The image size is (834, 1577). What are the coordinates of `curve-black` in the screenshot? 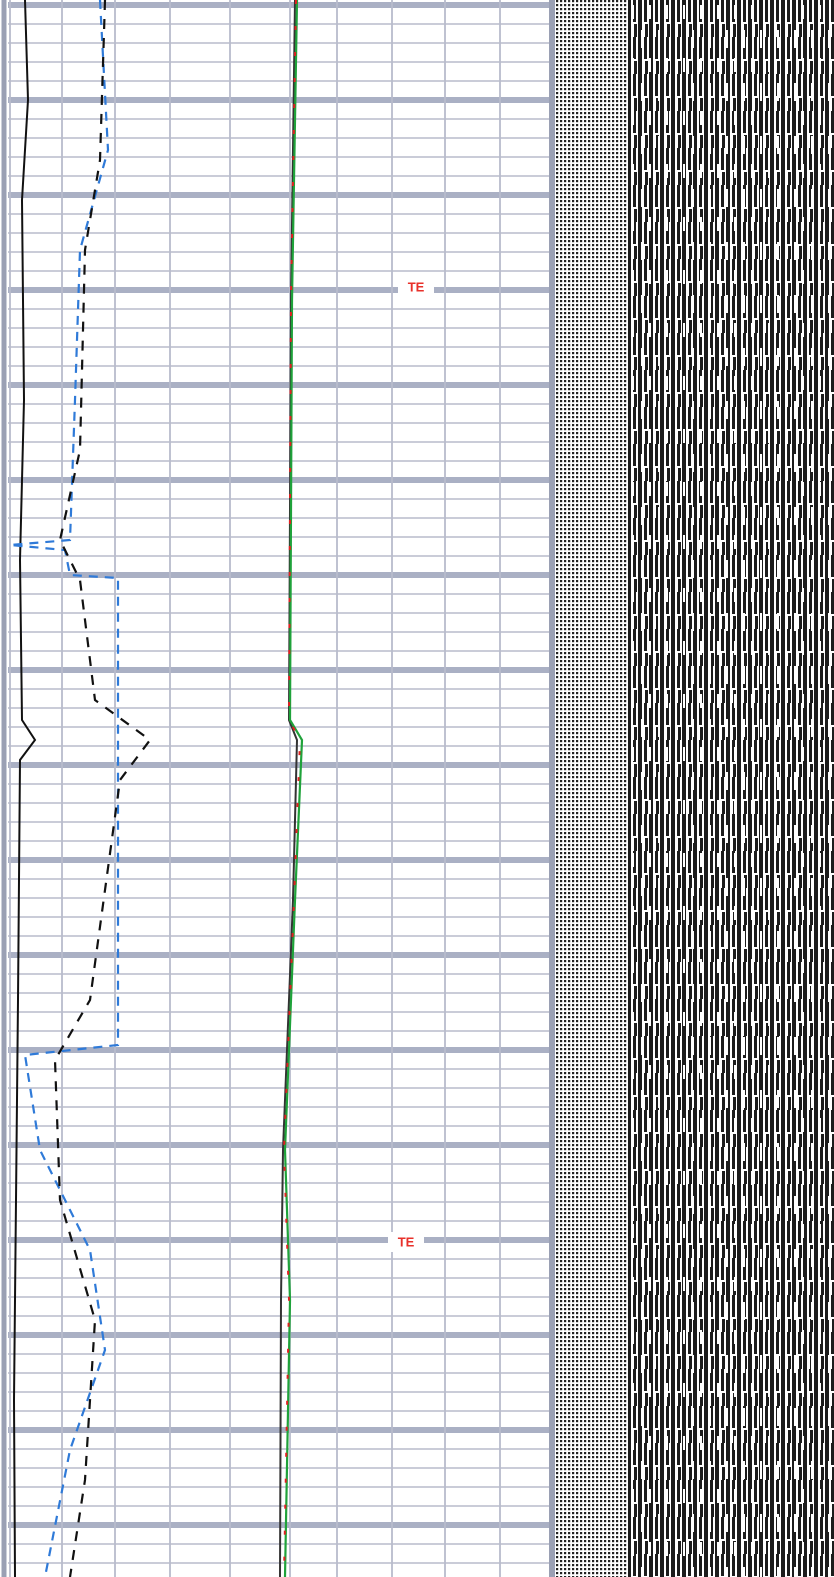 It's located at (24, 788).